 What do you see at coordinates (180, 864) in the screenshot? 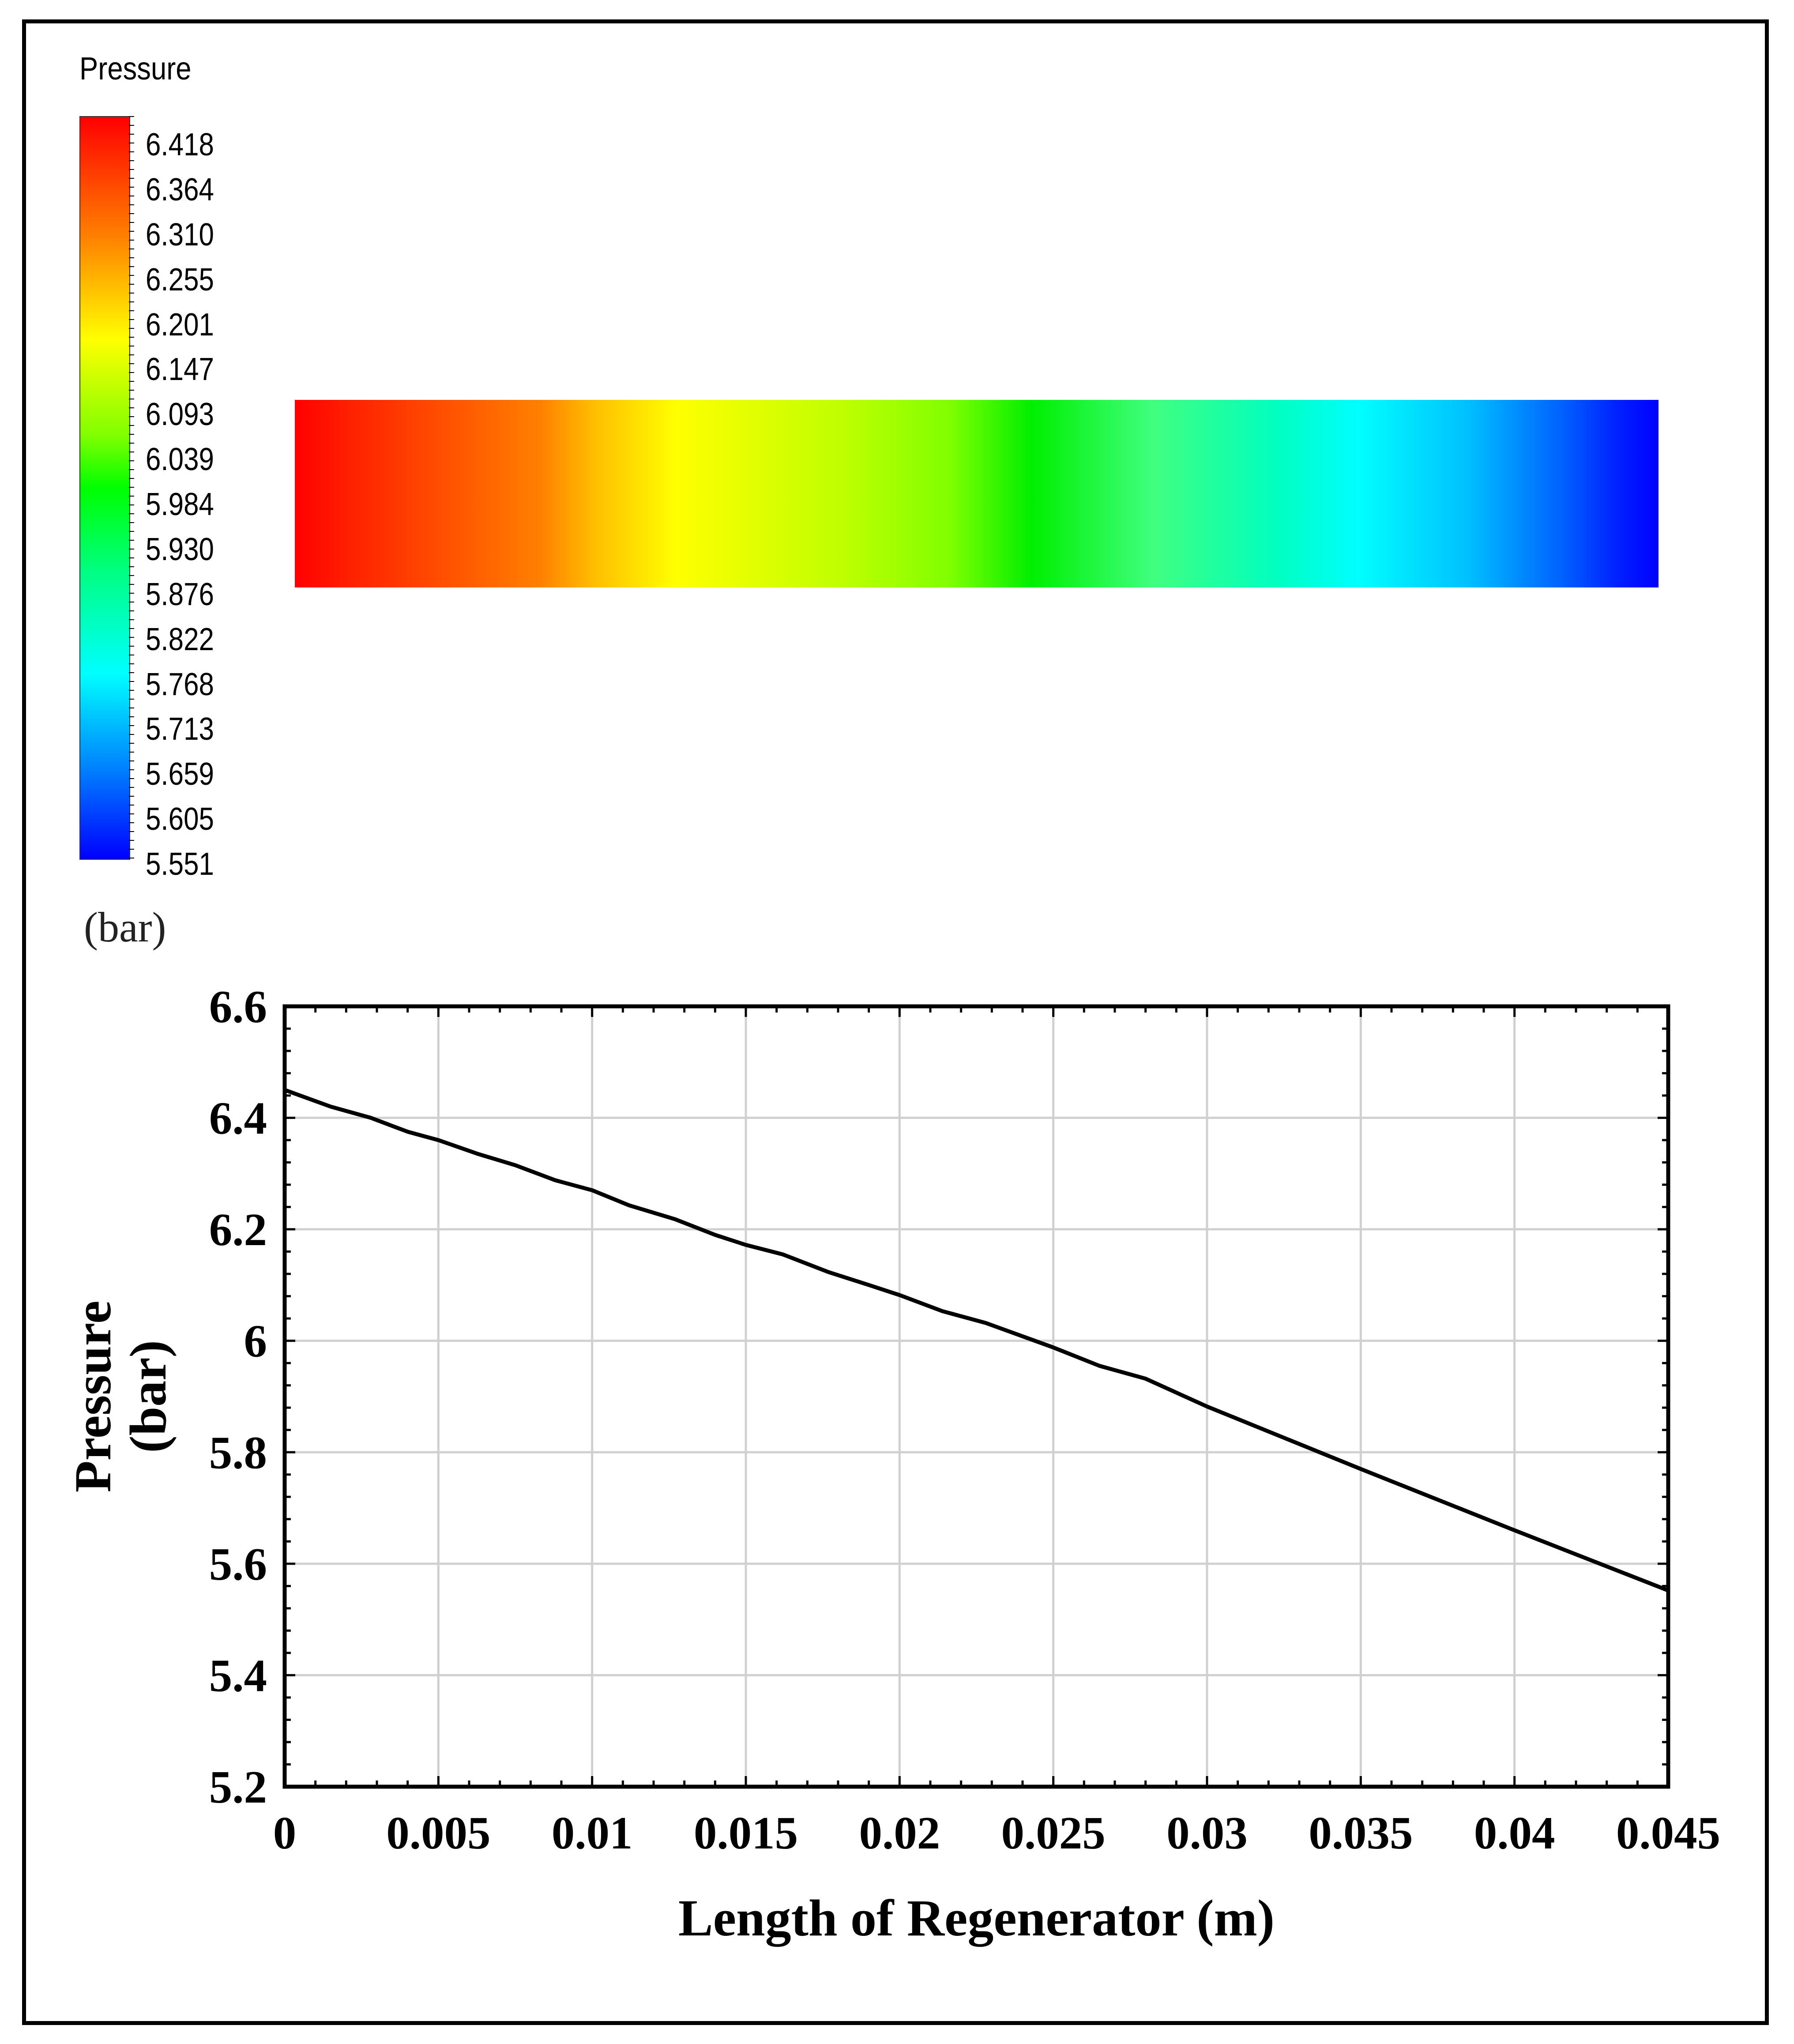
I see `colorbar-tick-label: 5.551` at bounding box center [180, 864].